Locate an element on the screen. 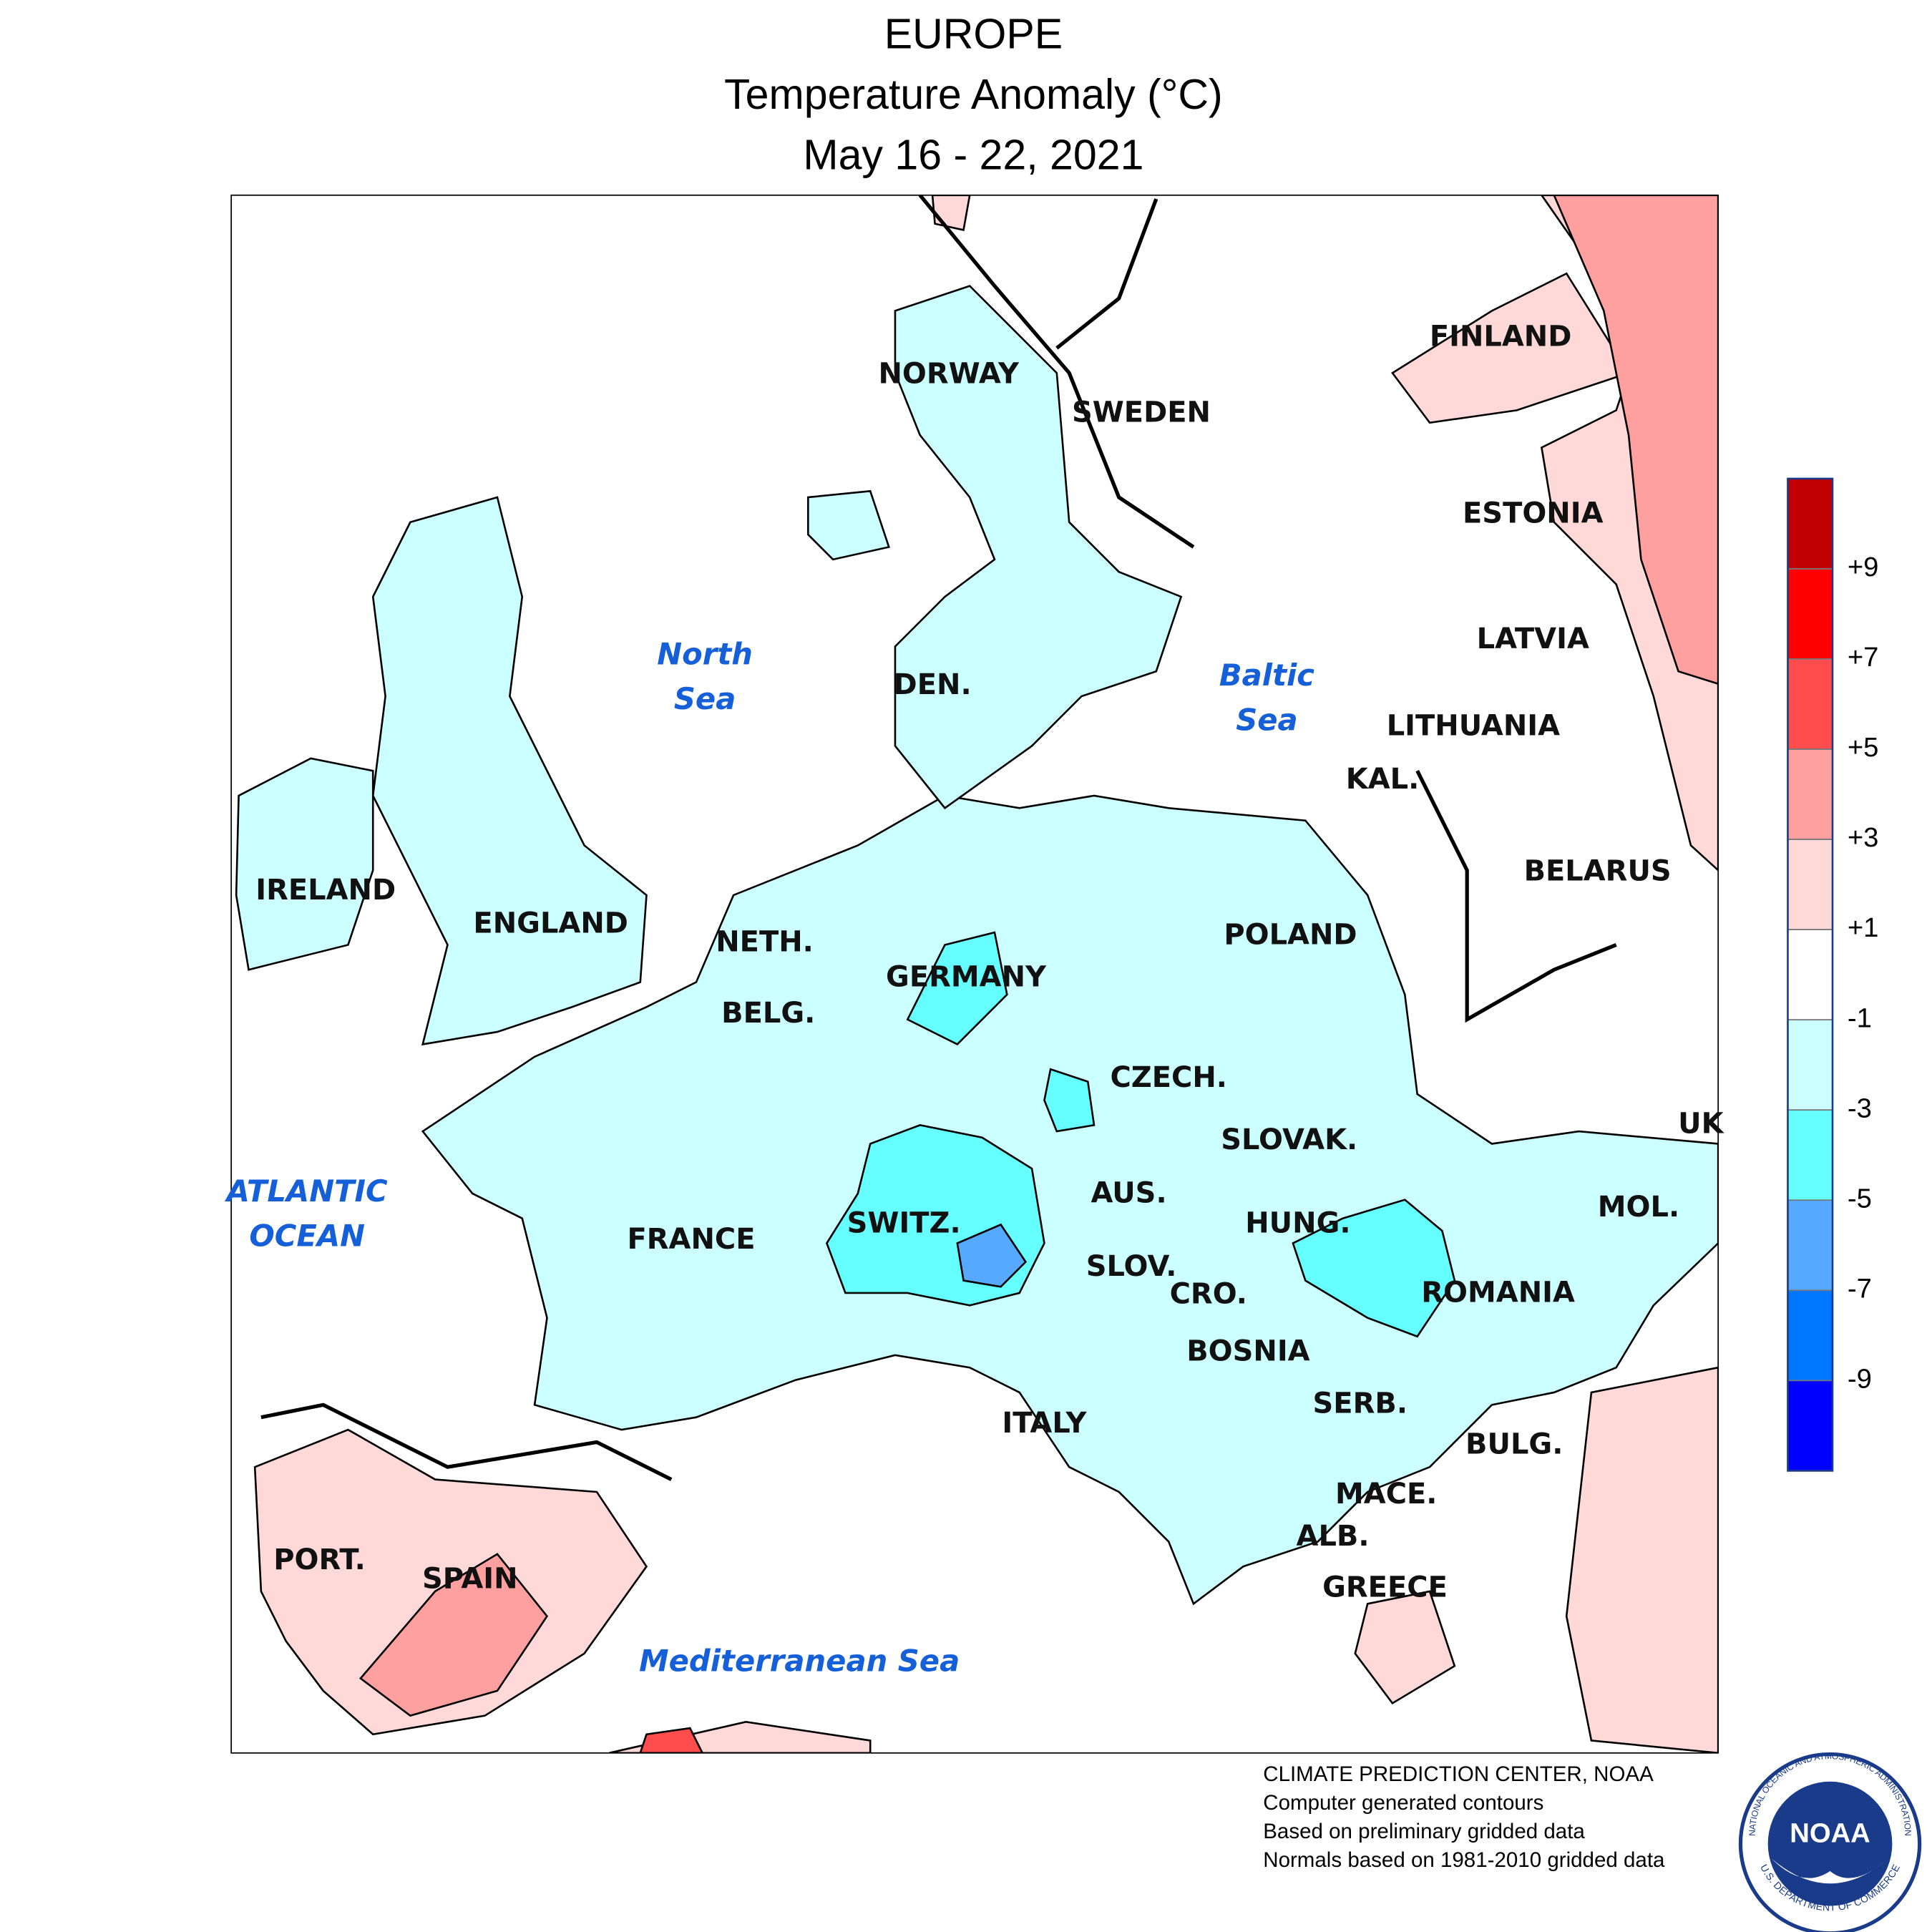 The width and height of the screenshot is (1932, 1932). title-line: Temperature Anomaly (°C) is located at coordinates (973, 94).